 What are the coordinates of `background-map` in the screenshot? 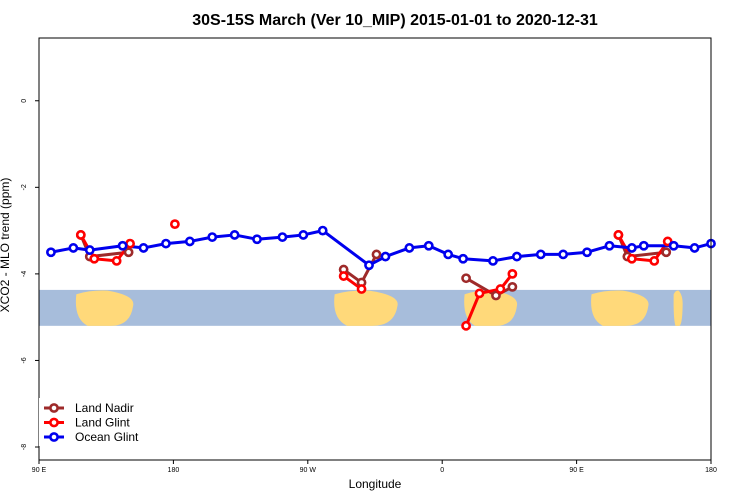 It's located at (375, 307).